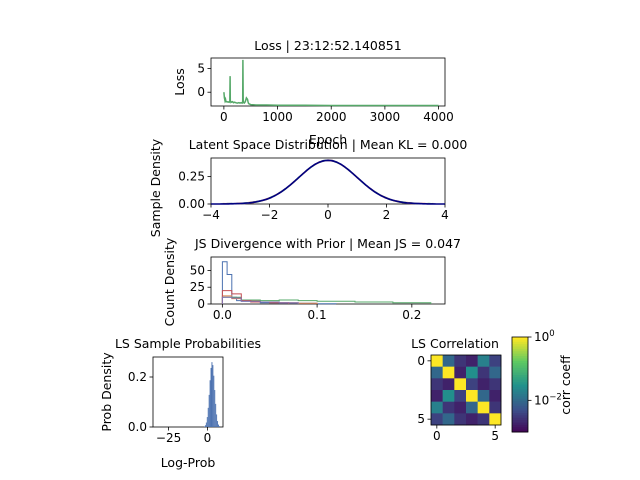 This screenshot has height=480, width=640. What do you see at coordinates (438, 117) in the screenshot?
I see `x-tick-label: 4000` at bounding box center [438, 117].